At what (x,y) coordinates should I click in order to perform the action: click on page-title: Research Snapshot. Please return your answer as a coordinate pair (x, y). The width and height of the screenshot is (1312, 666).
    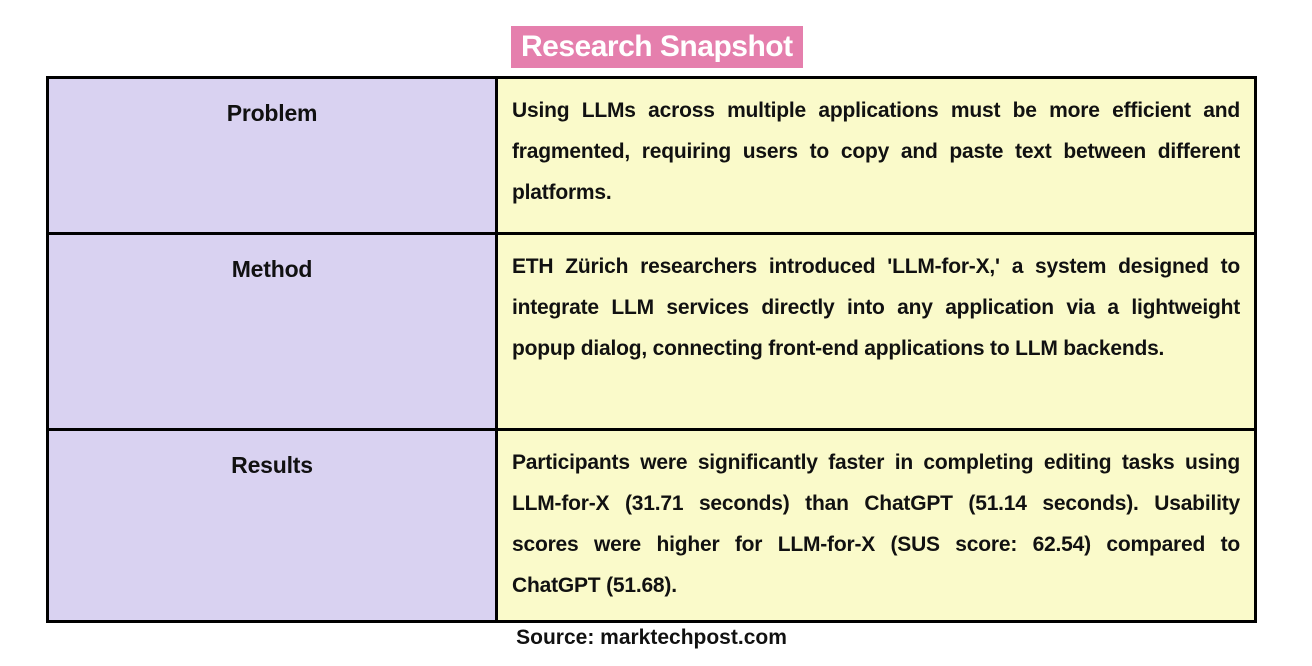
    Looking at the image, I should click on (657, 47).